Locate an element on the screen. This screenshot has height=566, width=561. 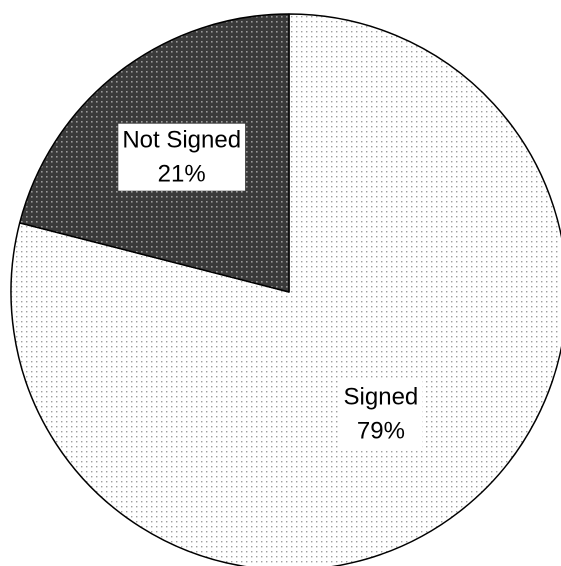
slice-label-background-signed is located at coordinates (381, 414).